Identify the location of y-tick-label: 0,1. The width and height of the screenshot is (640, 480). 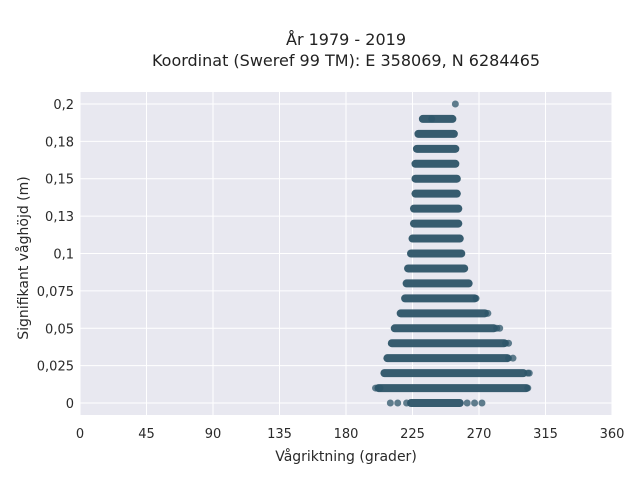
(63, 255).